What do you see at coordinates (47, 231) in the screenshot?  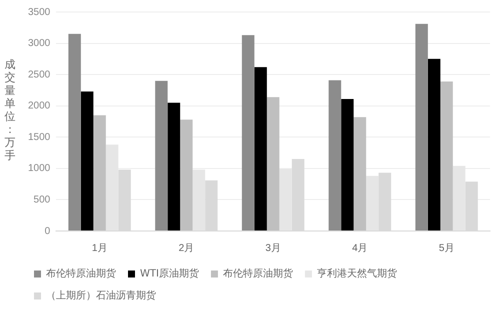 I see `y-tick-label: 0` at bounding box center [47, 231].